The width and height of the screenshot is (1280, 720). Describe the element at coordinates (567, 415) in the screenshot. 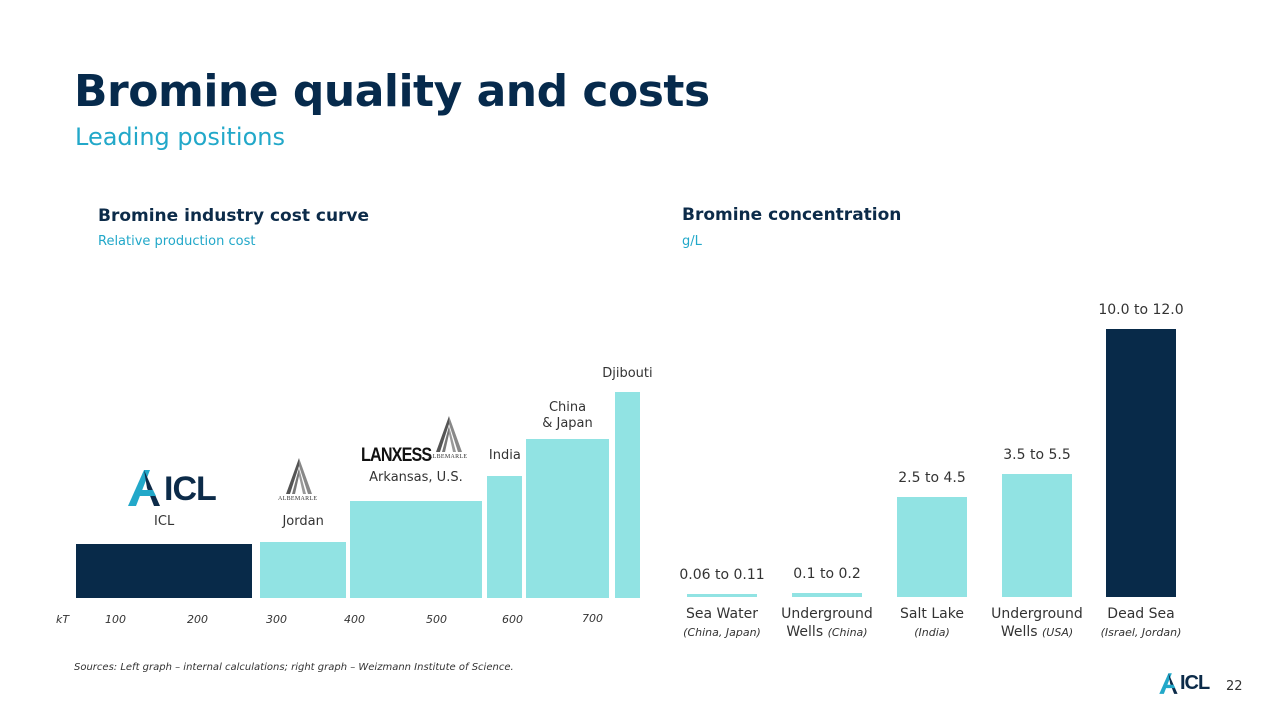

I see `cost-bar-label: China & Japan` at that location.